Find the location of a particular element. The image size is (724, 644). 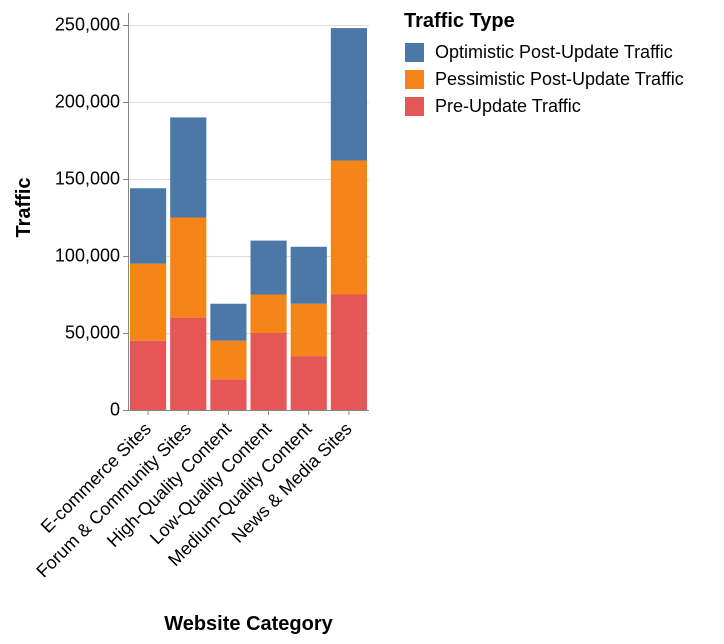

y-axis-title: Traffic is located at coordinates (24, 207).